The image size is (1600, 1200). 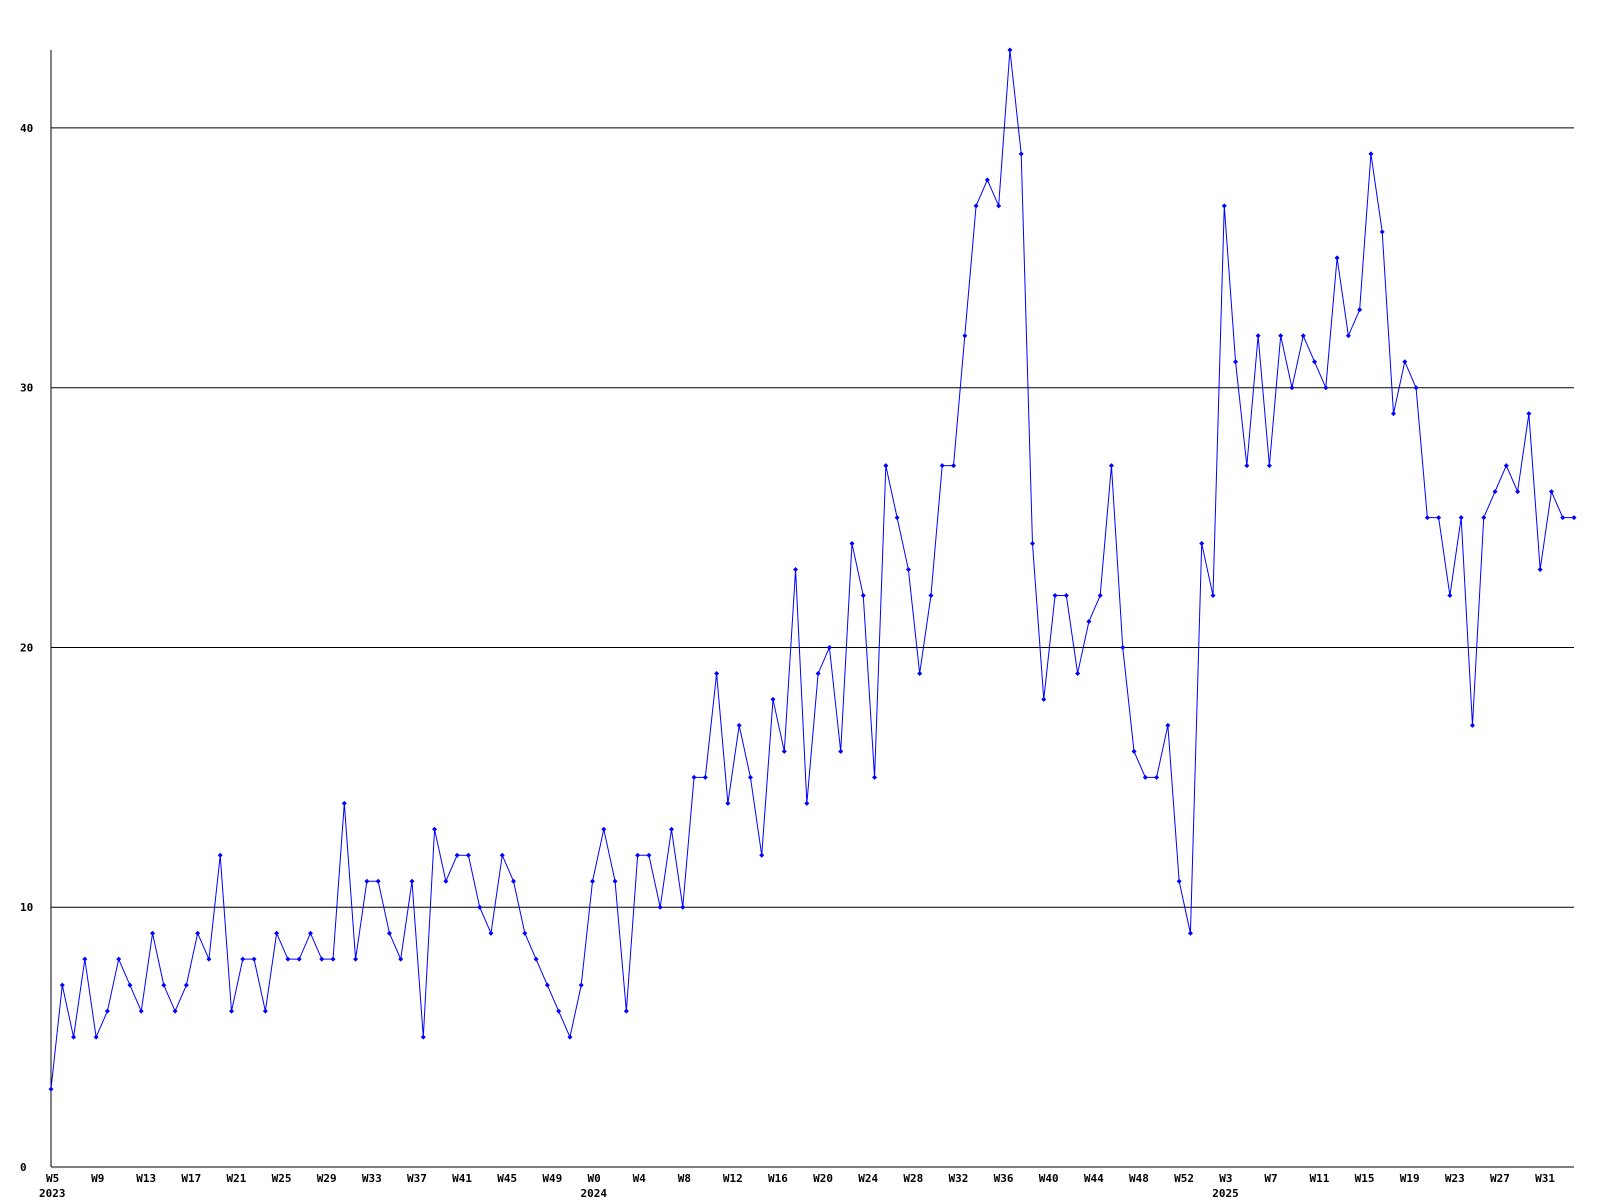 What do you see at coordinates (26, 647) in the screenshot?
I see `y-tick-label: 20` at bounding box center [26, 647].